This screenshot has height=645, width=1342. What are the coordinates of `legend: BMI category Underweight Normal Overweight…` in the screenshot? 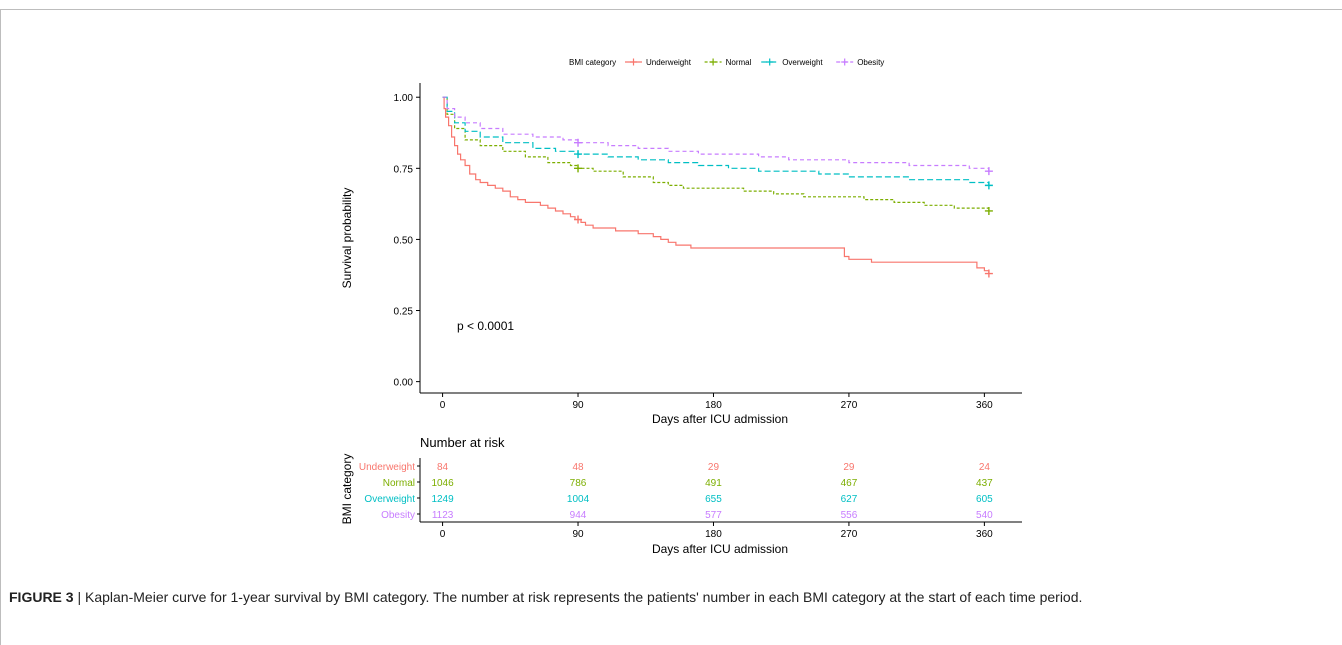 It's located at (726, 62).